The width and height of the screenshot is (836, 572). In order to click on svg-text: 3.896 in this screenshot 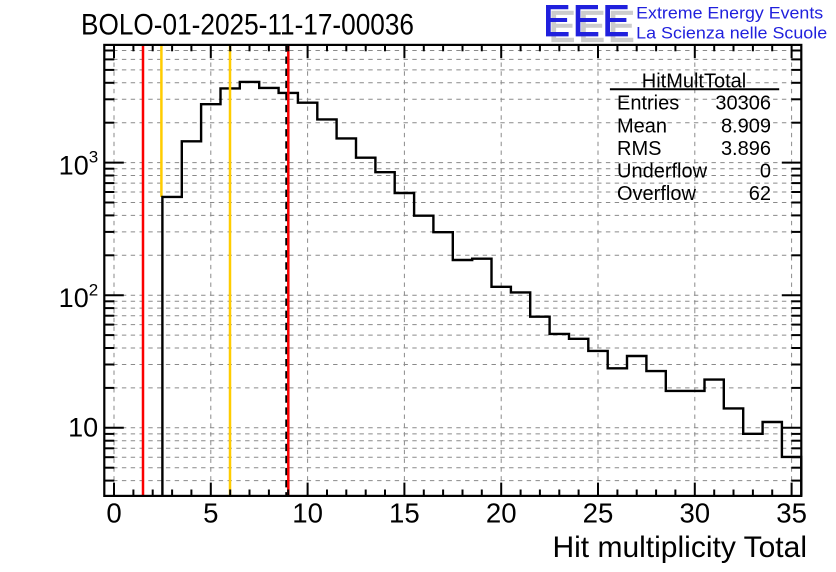, I will do `click(746, 149)`.